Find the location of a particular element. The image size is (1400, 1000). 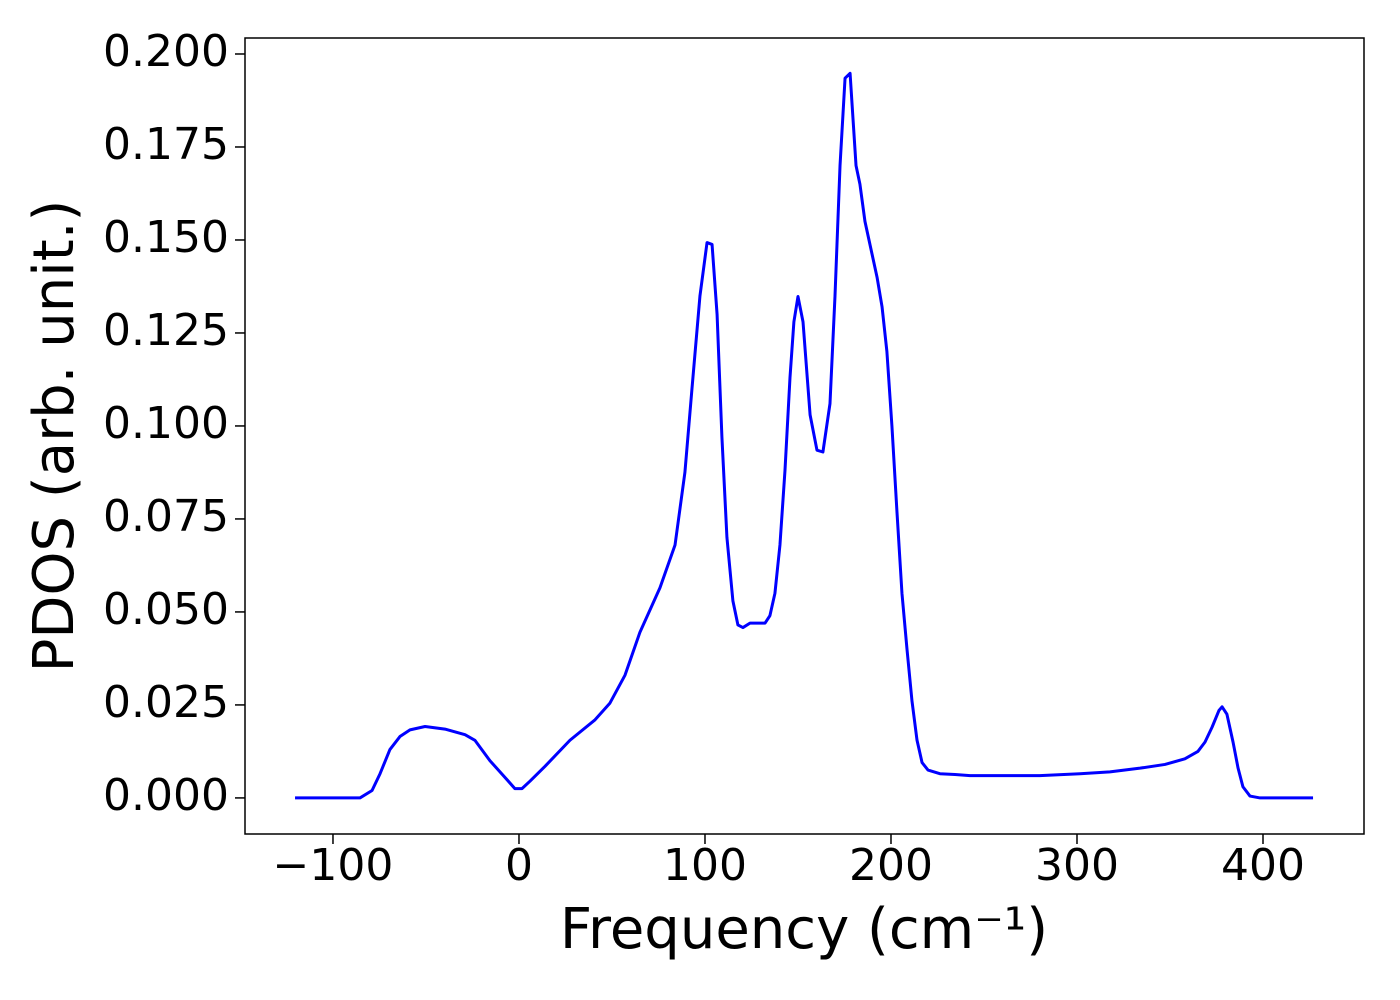

y-tick-label: 0.100 is located at coordinates (166, 423).